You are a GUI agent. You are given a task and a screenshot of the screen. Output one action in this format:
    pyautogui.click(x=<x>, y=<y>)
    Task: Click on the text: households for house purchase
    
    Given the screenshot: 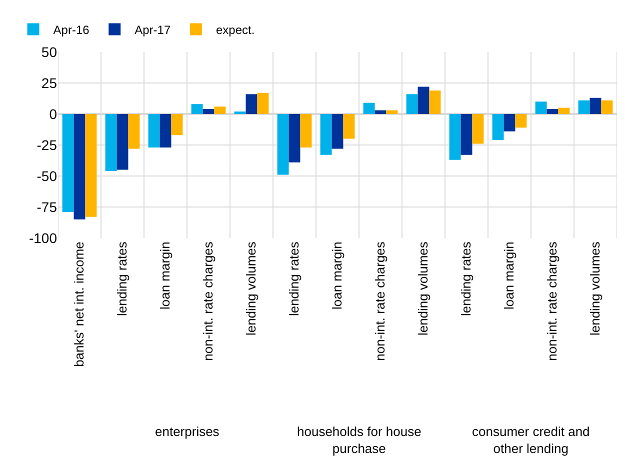 What is the action you would take?
    pyautogui.click(x=359, y=440)
    